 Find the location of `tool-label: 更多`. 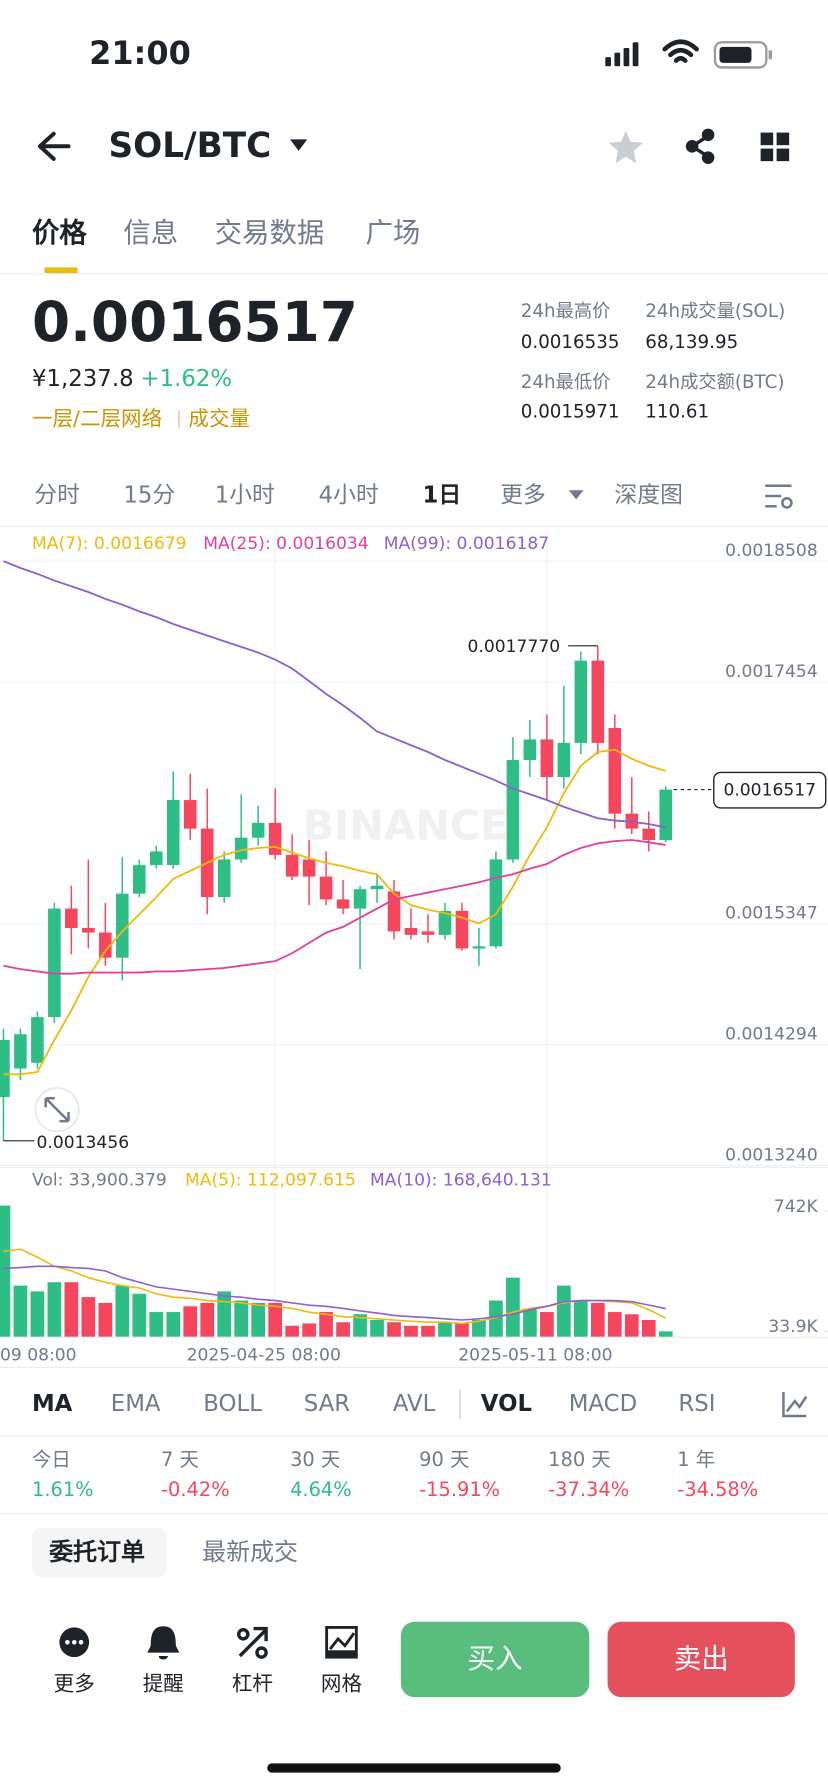

tool-label: 更多 is located at coordinates (74, 1684).